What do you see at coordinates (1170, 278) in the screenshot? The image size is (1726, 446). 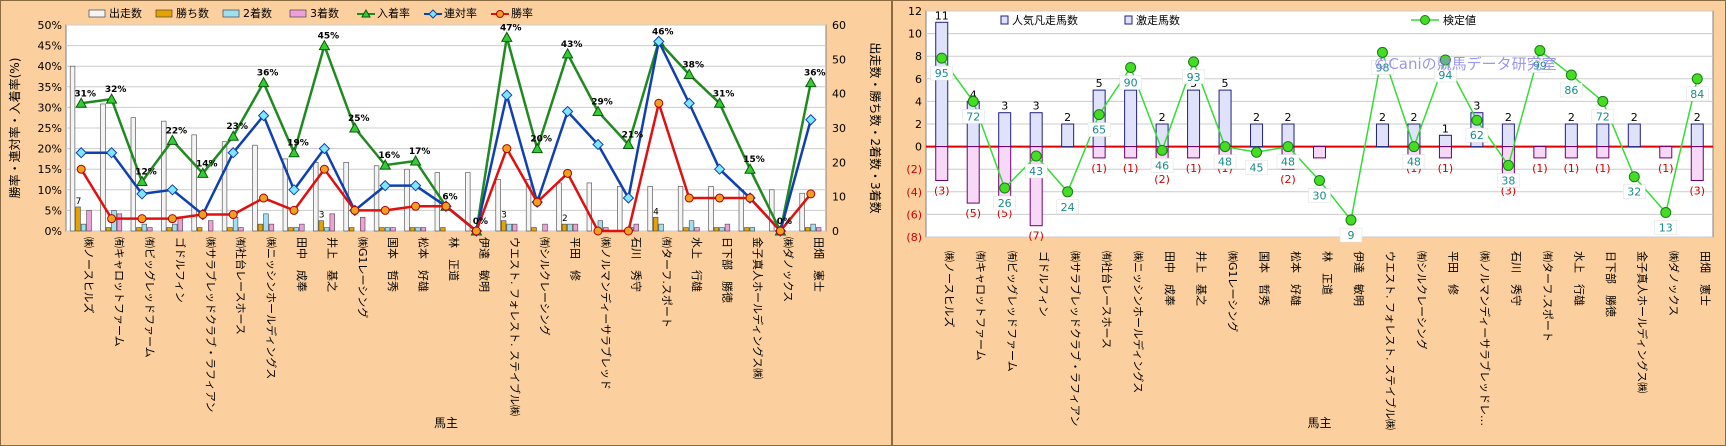 I see `x-category-label: 田中 成奉` at bounding box center [1170, 278].